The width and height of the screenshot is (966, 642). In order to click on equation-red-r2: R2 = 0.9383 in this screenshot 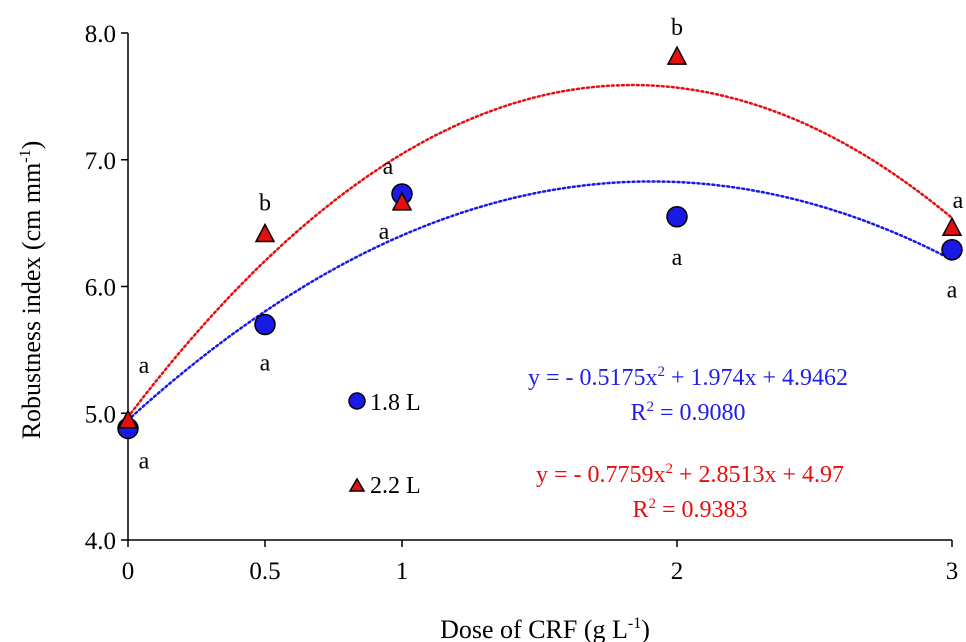, I will do `click(689, 509)`.